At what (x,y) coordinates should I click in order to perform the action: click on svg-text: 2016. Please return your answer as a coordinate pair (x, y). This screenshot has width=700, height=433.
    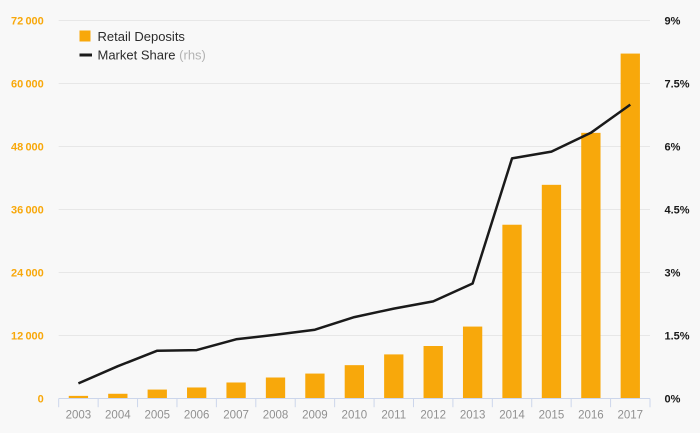
    Looking at the image, I should click on (591, 416).